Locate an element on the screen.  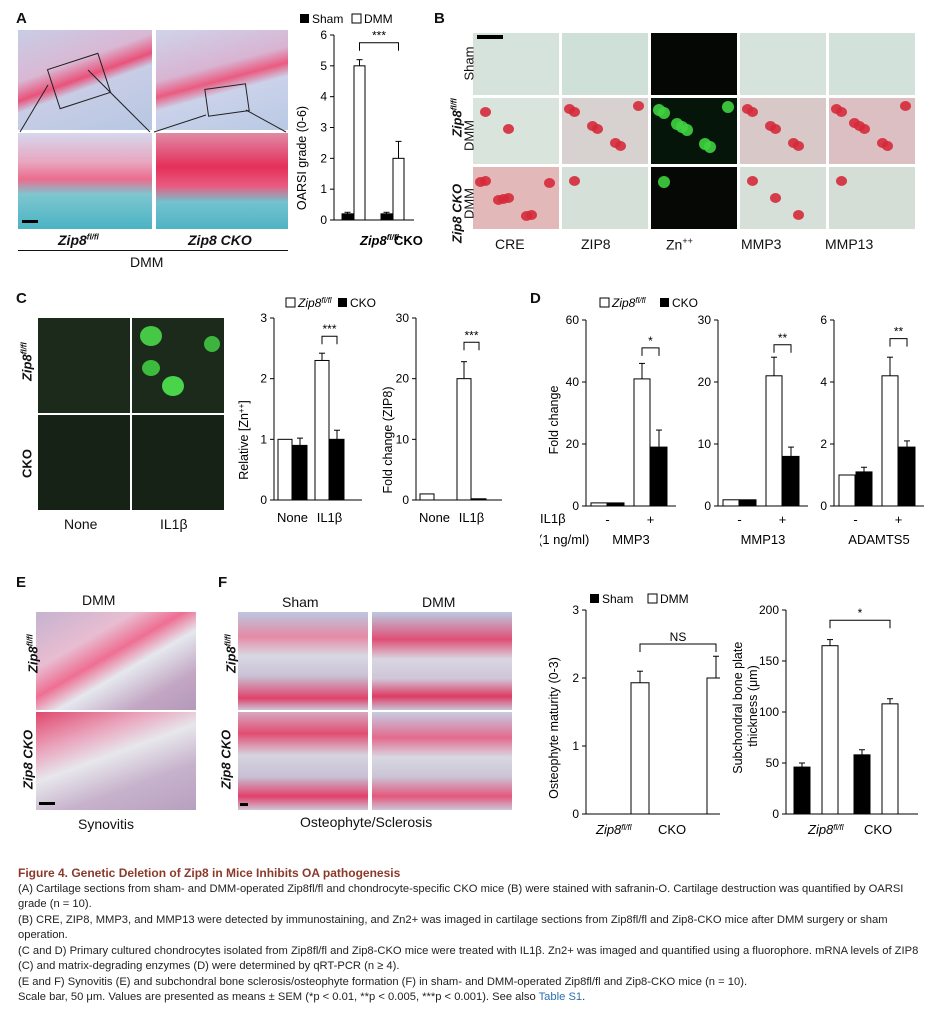
chart-f2-yticklabel-3: 150 is located at coordinates (769, 661).